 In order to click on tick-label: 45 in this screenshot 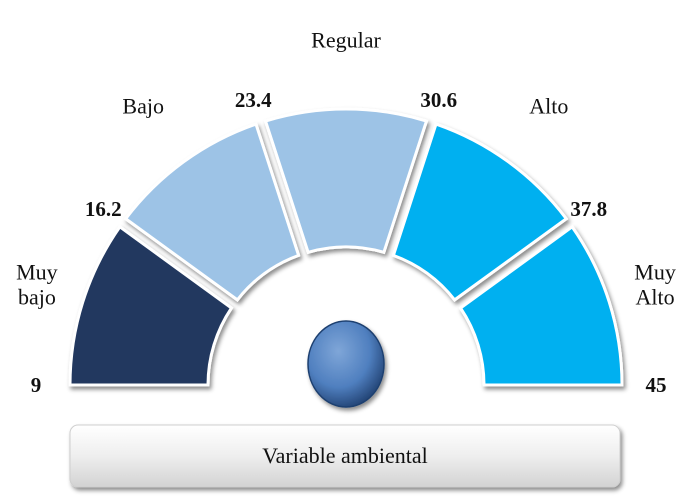, I will do `click(656, 384)`.